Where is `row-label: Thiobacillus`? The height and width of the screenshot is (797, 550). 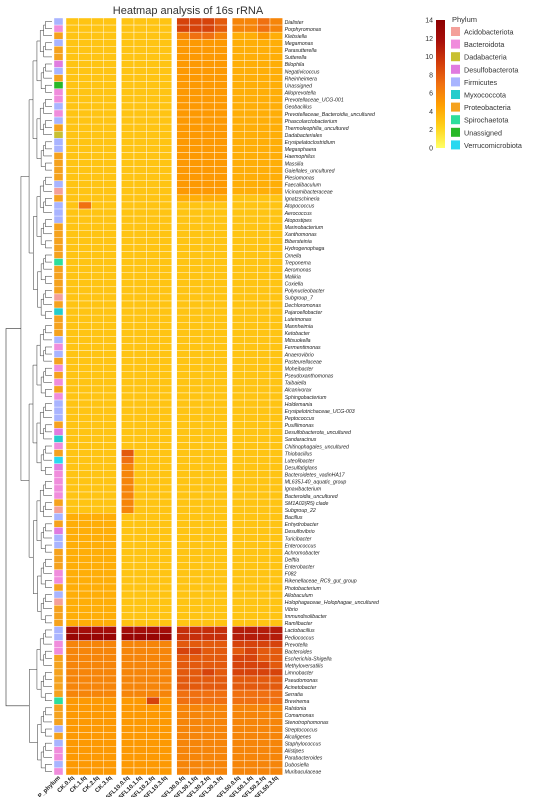
row-label: Thiobacillus is located at coordinates (299, 454).